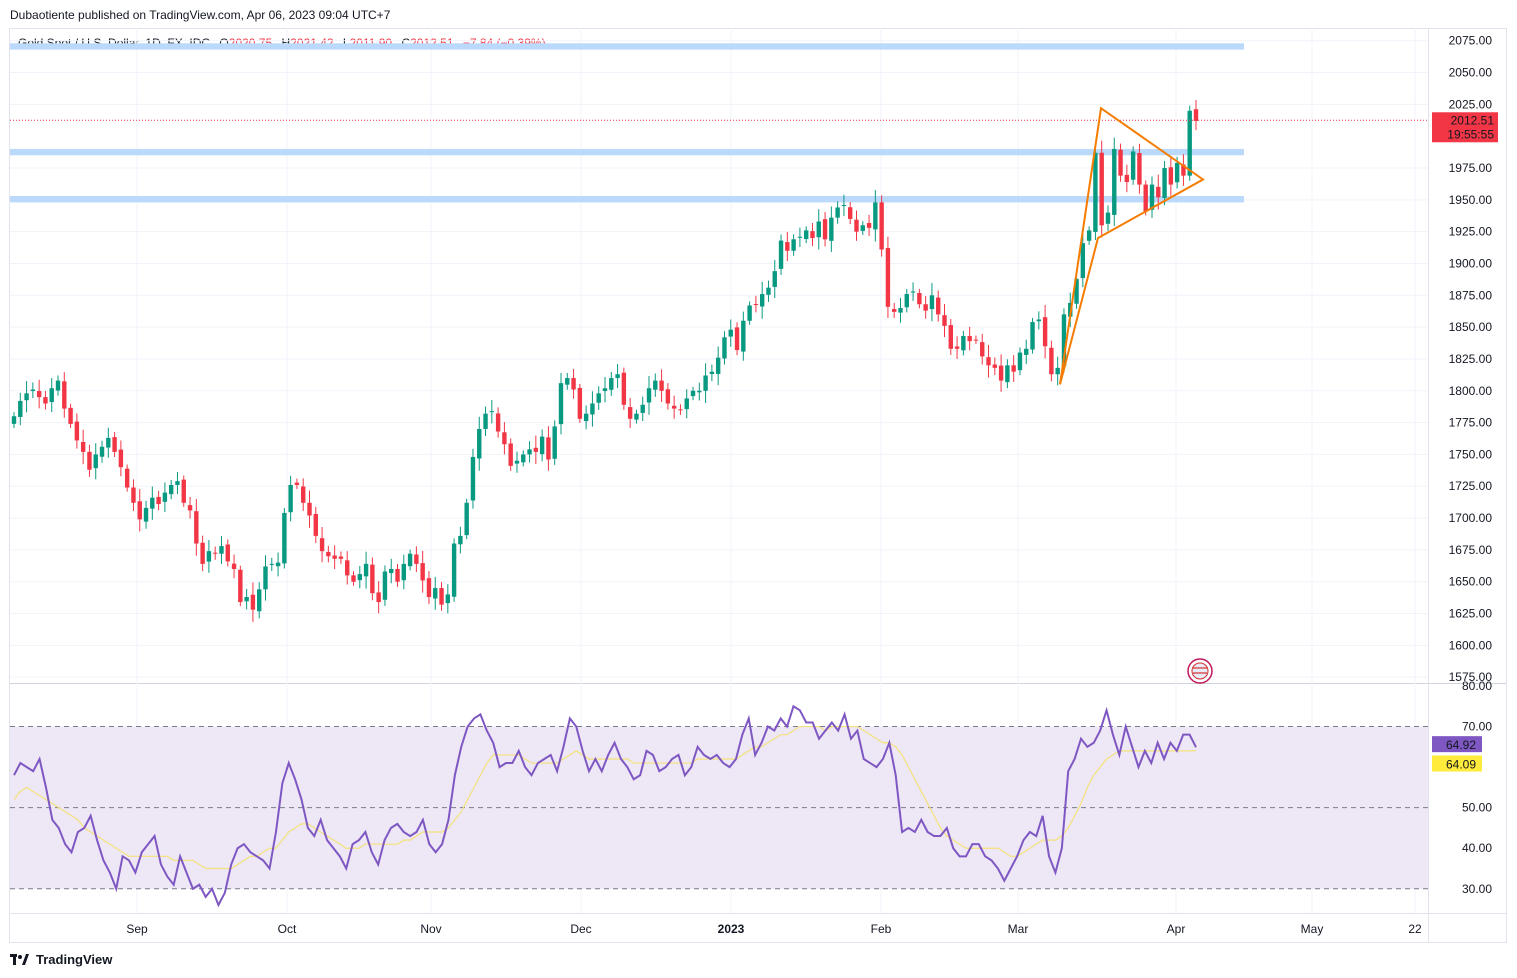 Image resolution: width=1517 pixels, height=978 pixels. What do you see at coordinates (881, 929) in the screenshot?
I see `time-tick-label: Feb` at bounding box center [881, 929].